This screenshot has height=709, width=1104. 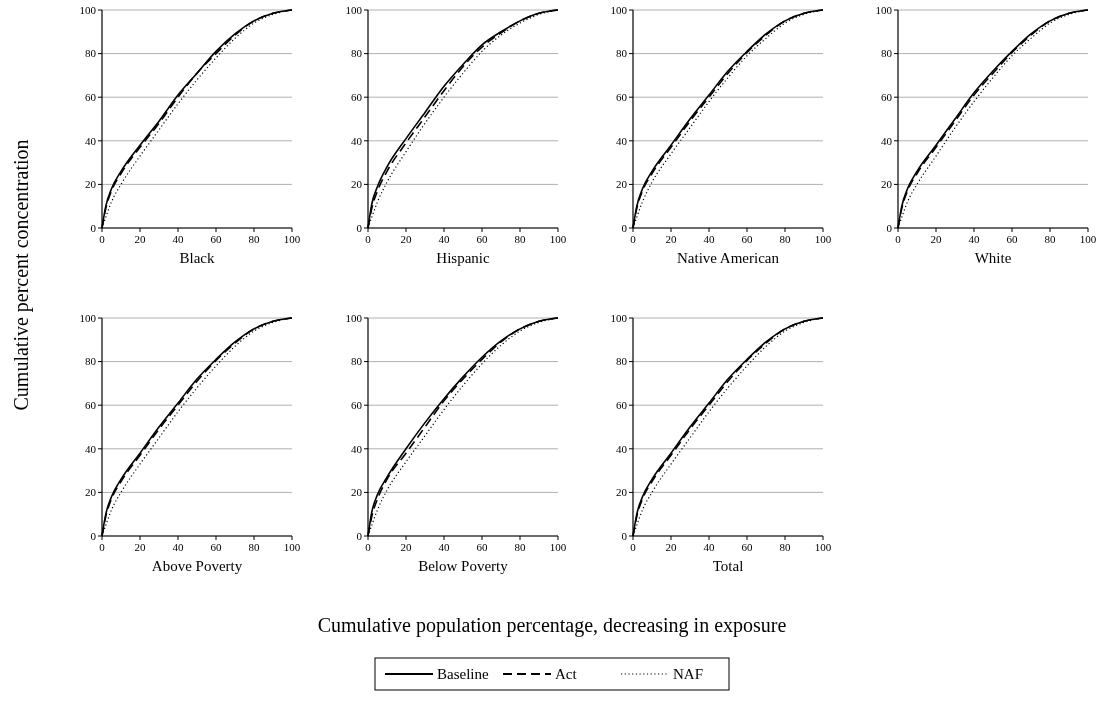 I want to click on legend-label: NAF, so click(x=688, y=674).